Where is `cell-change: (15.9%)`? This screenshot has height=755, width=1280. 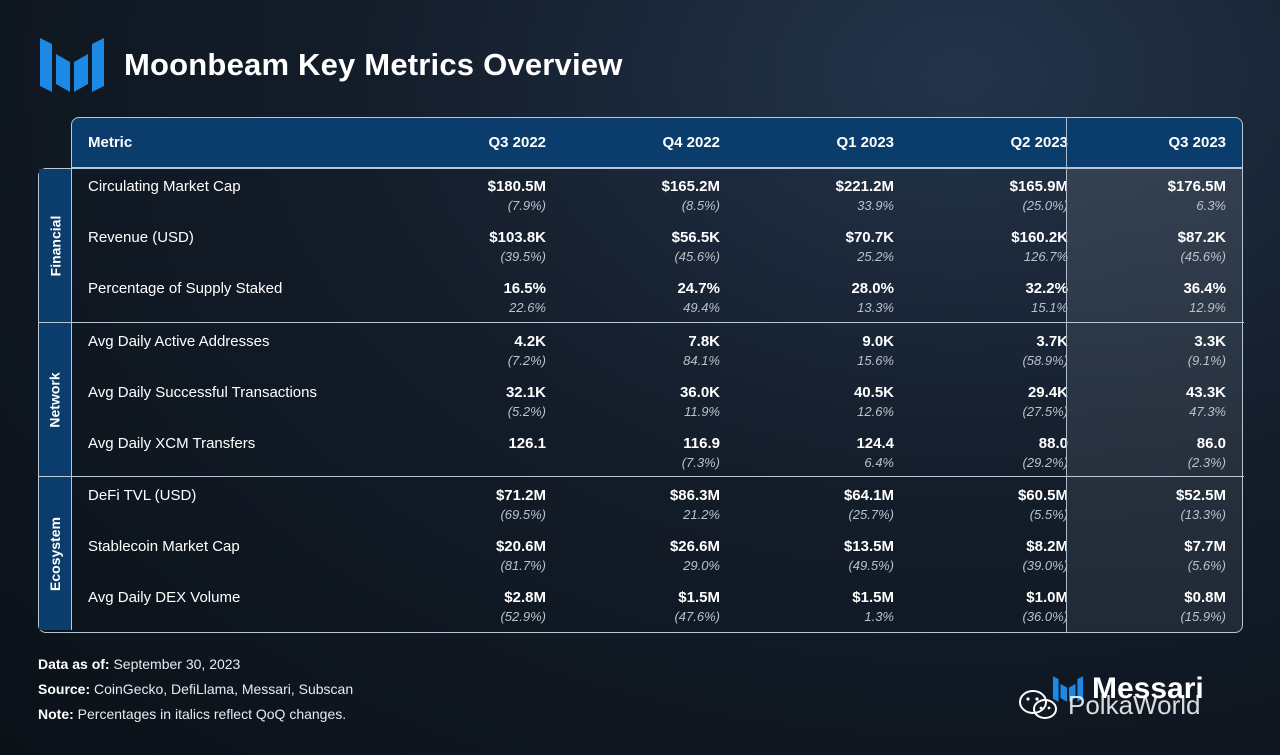
cell-change: (15.9%) is located at coordinates (1203, 616).